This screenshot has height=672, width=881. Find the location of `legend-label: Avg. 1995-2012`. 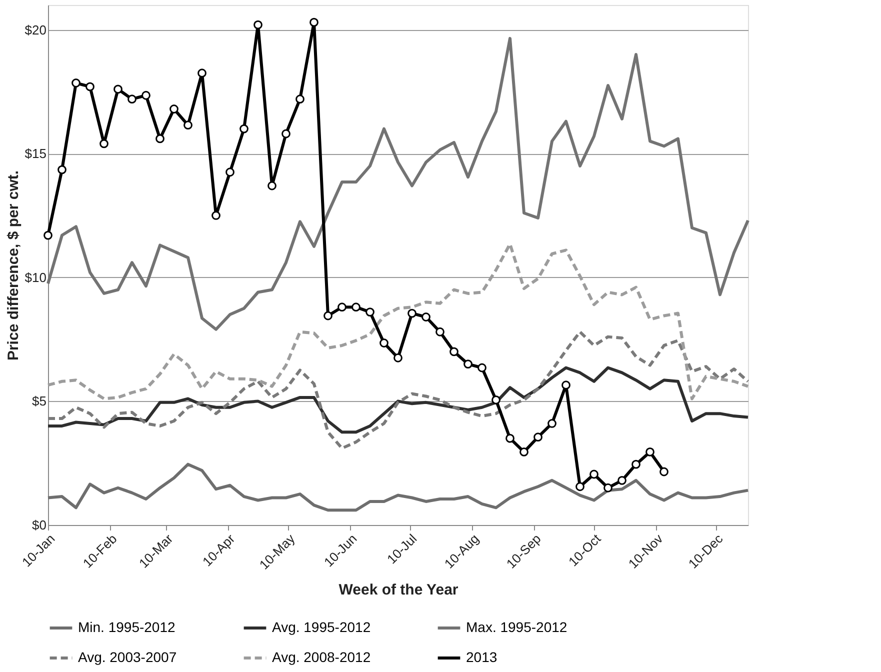

legend-label: Avg. 1995-2012 is located at coordinates (321, 627).